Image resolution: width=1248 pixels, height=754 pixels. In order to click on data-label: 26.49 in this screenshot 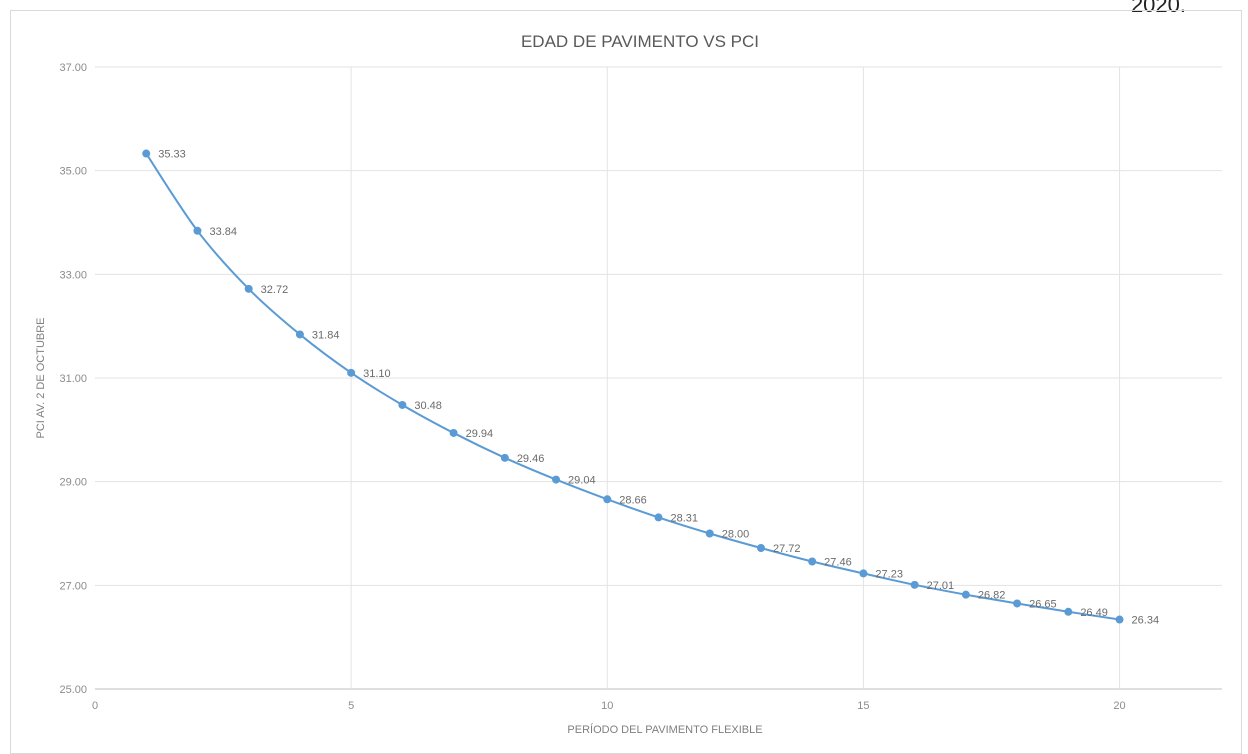, I will do `click(1094, 613)`.